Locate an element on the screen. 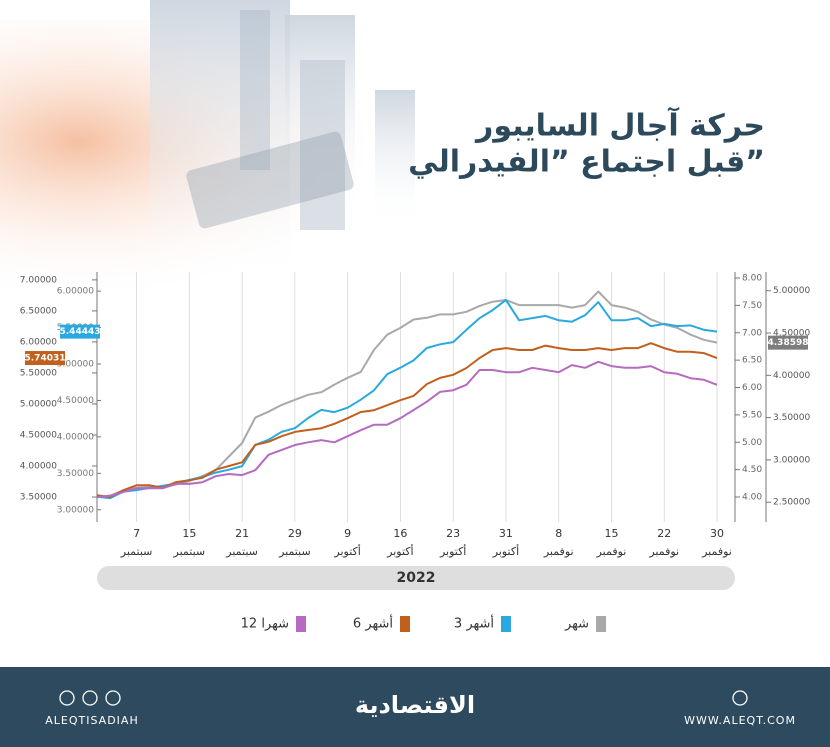  footer-website: WWW.ALEQT.COM is located at coordinates (740, 720).